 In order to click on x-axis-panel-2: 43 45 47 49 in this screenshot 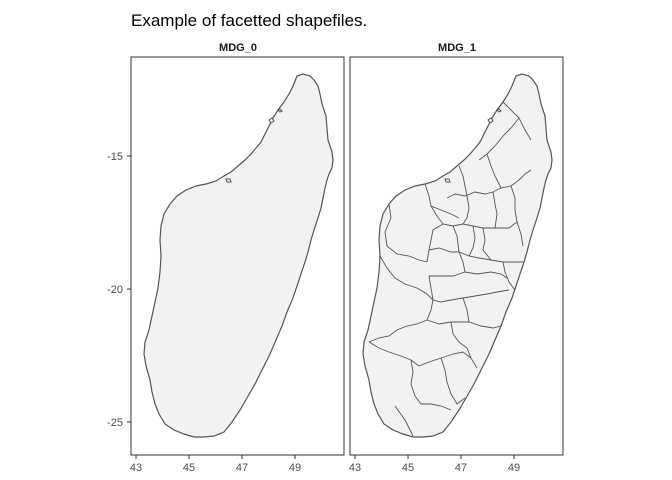, I will do `click(434, 464)`.